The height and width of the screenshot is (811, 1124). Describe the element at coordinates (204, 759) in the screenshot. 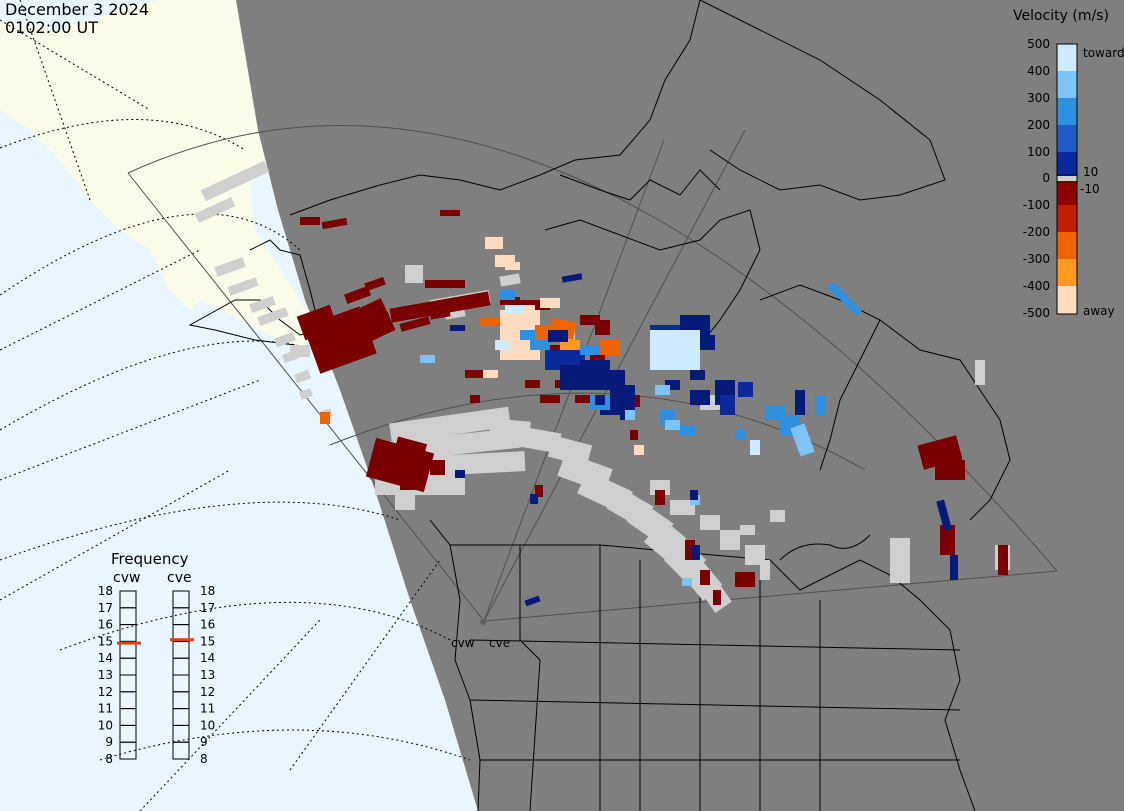

I see `freq-tick-right: 8` at that location.